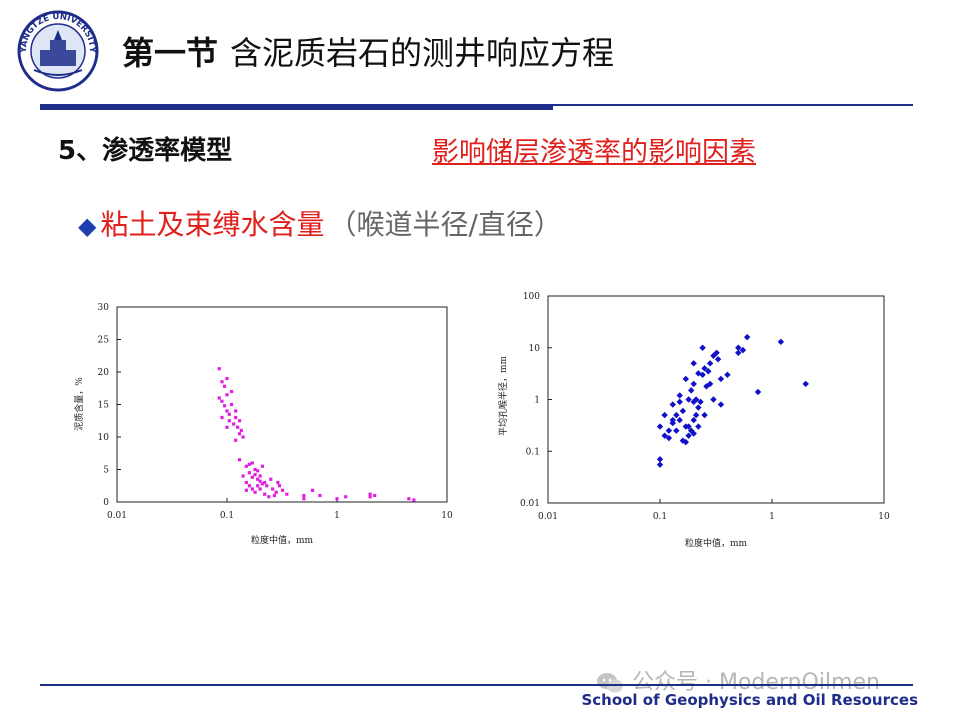 This screenshot has height=720, width=960. I want to click on y-axis-label: 泥质含量，%, so click(79, 404).